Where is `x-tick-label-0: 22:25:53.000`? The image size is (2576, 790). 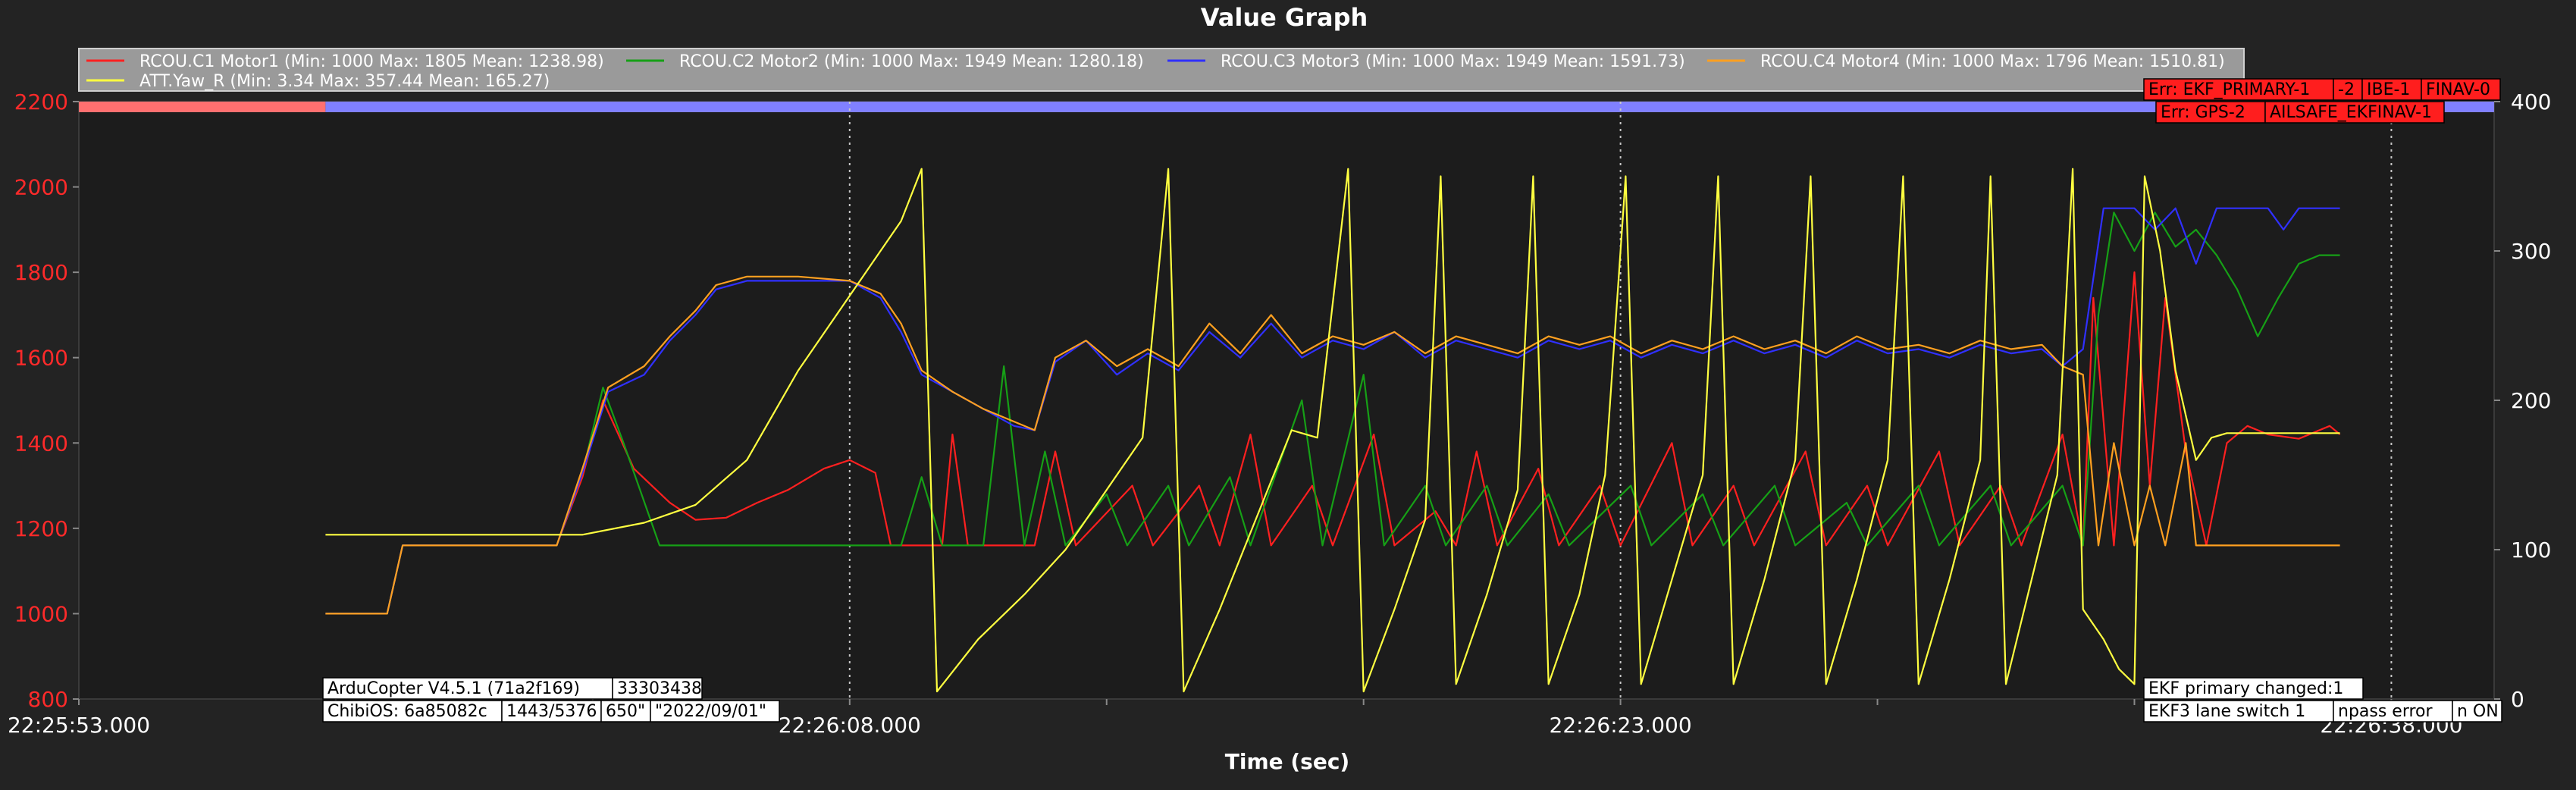
x-tick-label-0: 22:25:53.000 is located at coordinates (79, 725).